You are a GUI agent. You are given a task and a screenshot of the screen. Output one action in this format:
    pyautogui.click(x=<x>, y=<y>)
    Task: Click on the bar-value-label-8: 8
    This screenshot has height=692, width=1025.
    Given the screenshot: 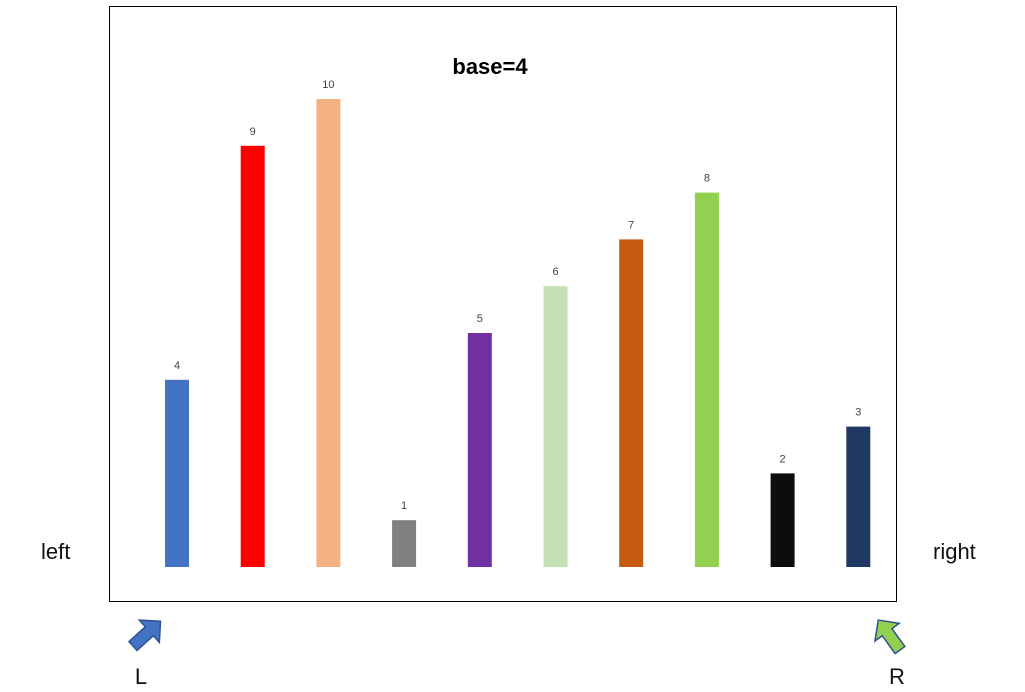 What is the action you would take?
    pyautogui.click(x=707, y=179)
    